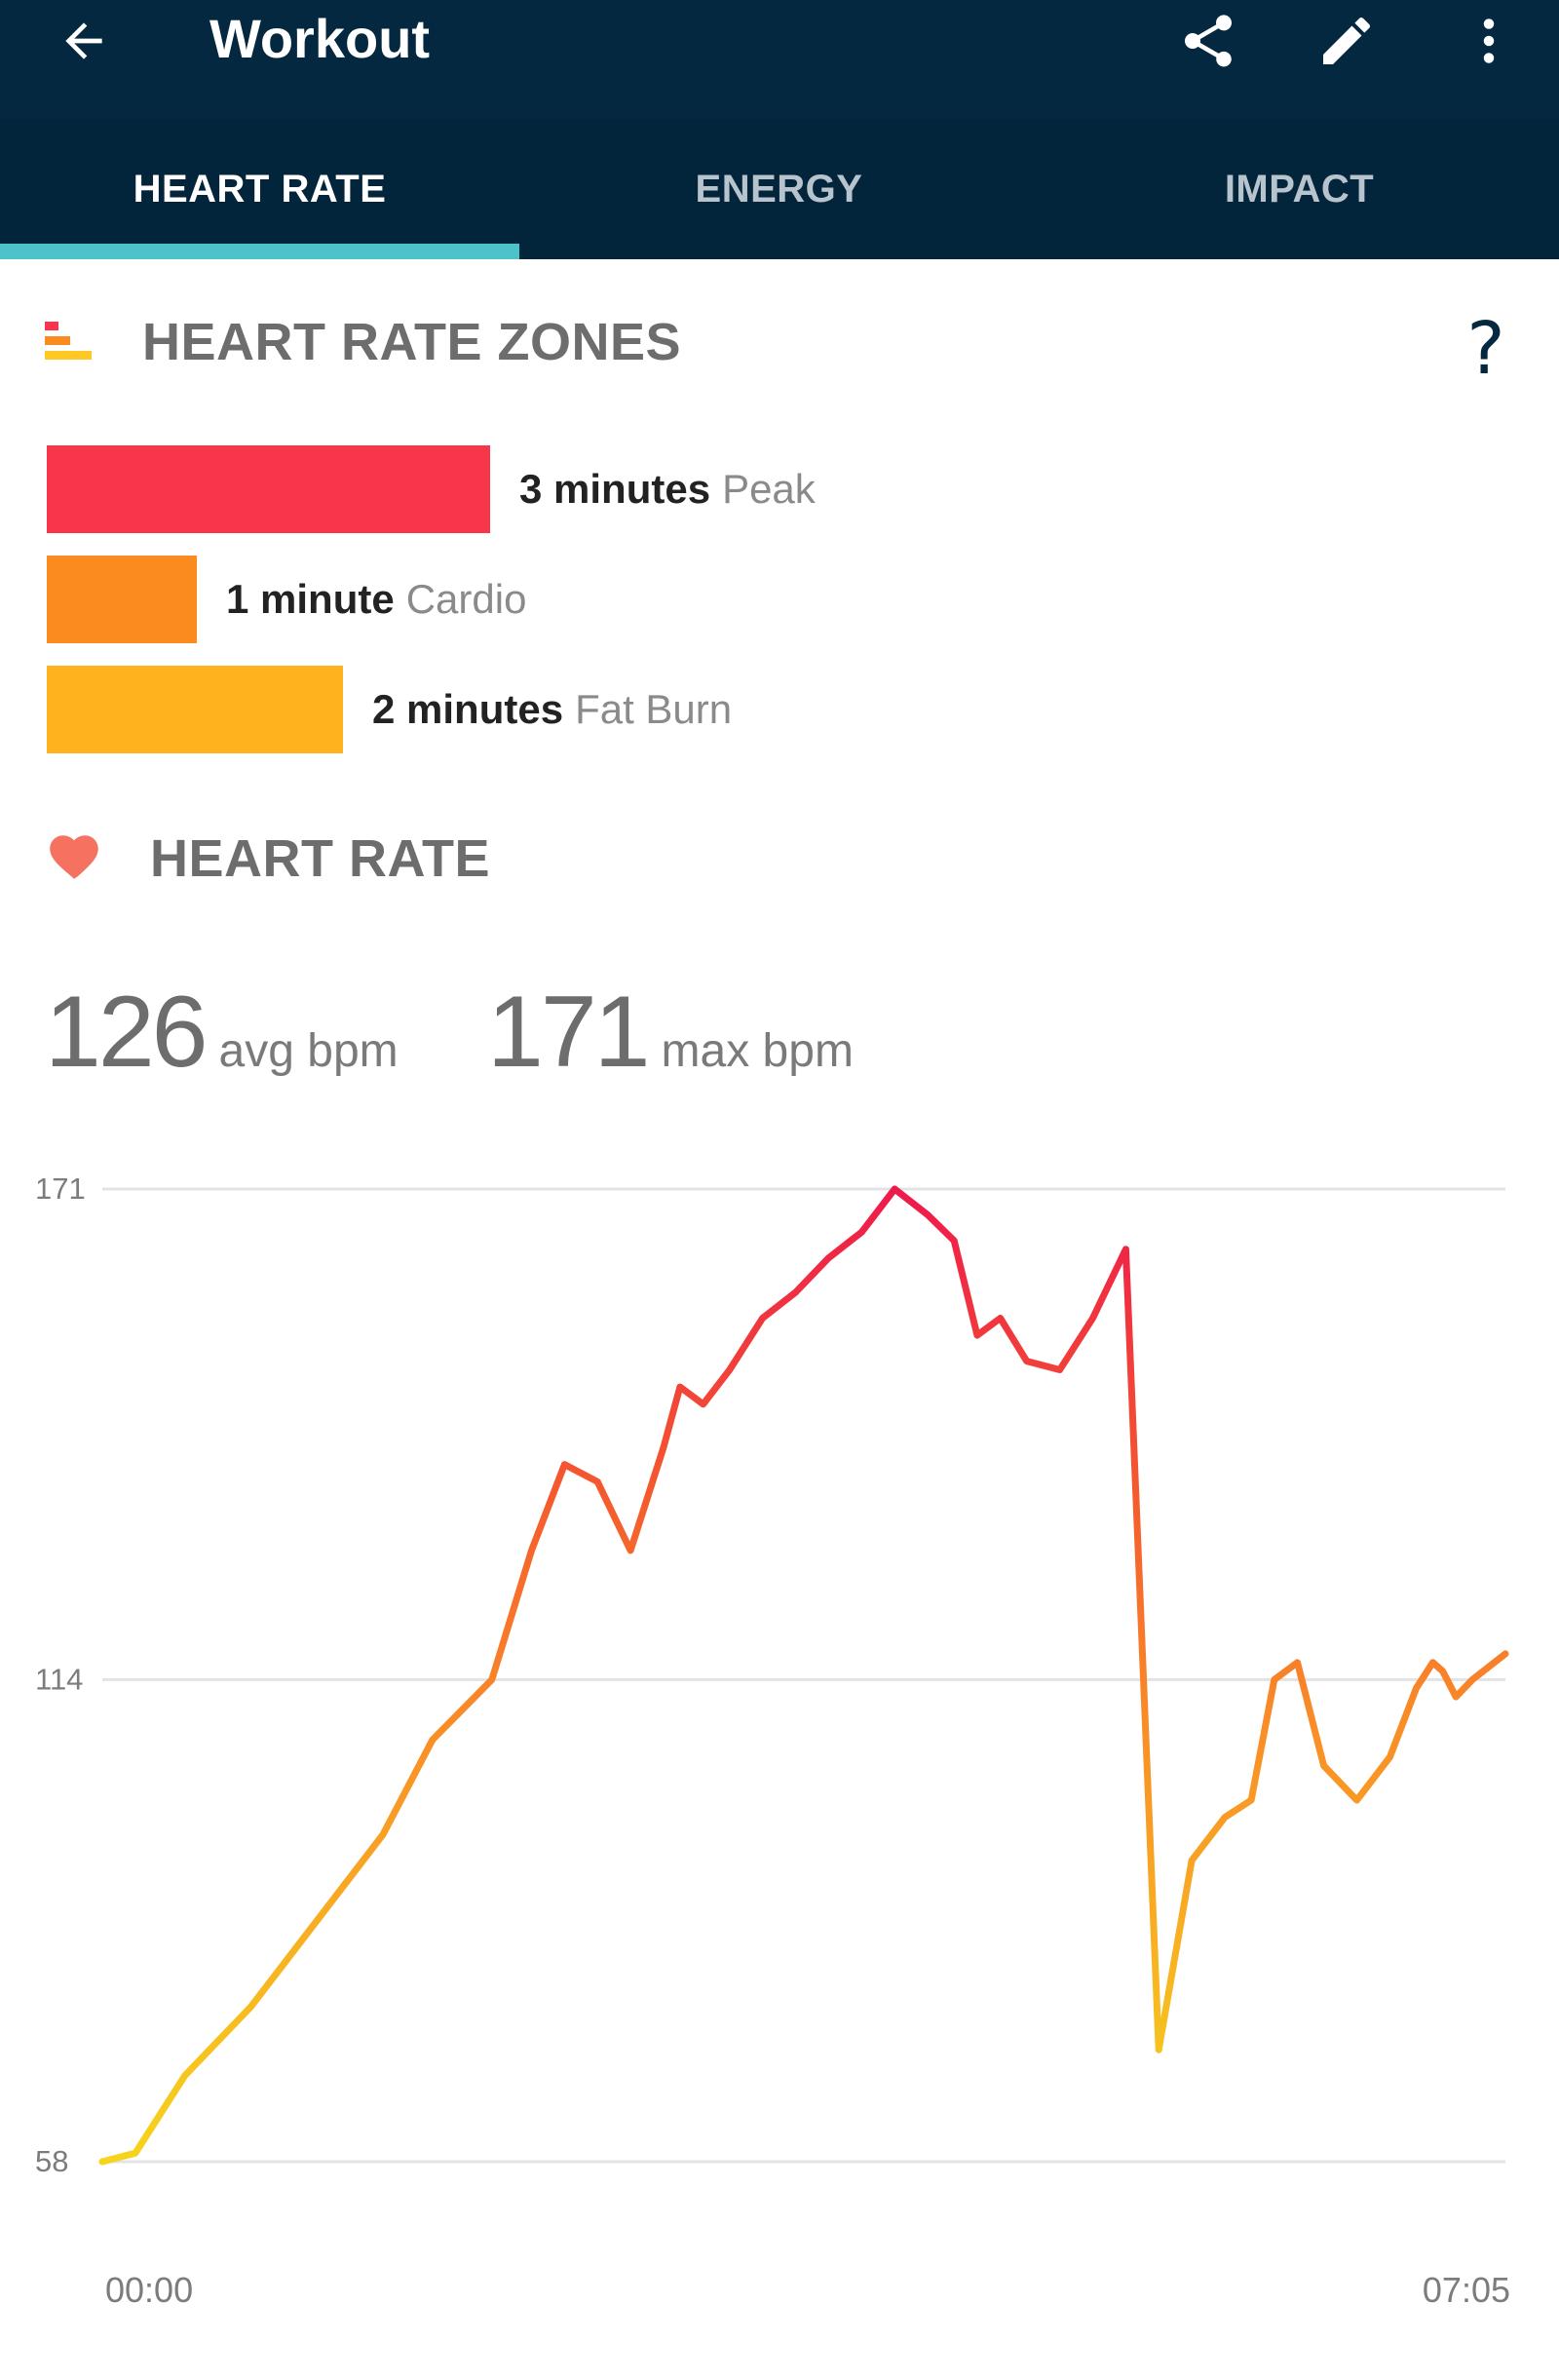 The width and height of the screenshot is (1559, 2380). What do you see at coordinates (311, 599) in the screenshot?
I see `zone-minutes: 1 minute` at bounding box center [311, 599].